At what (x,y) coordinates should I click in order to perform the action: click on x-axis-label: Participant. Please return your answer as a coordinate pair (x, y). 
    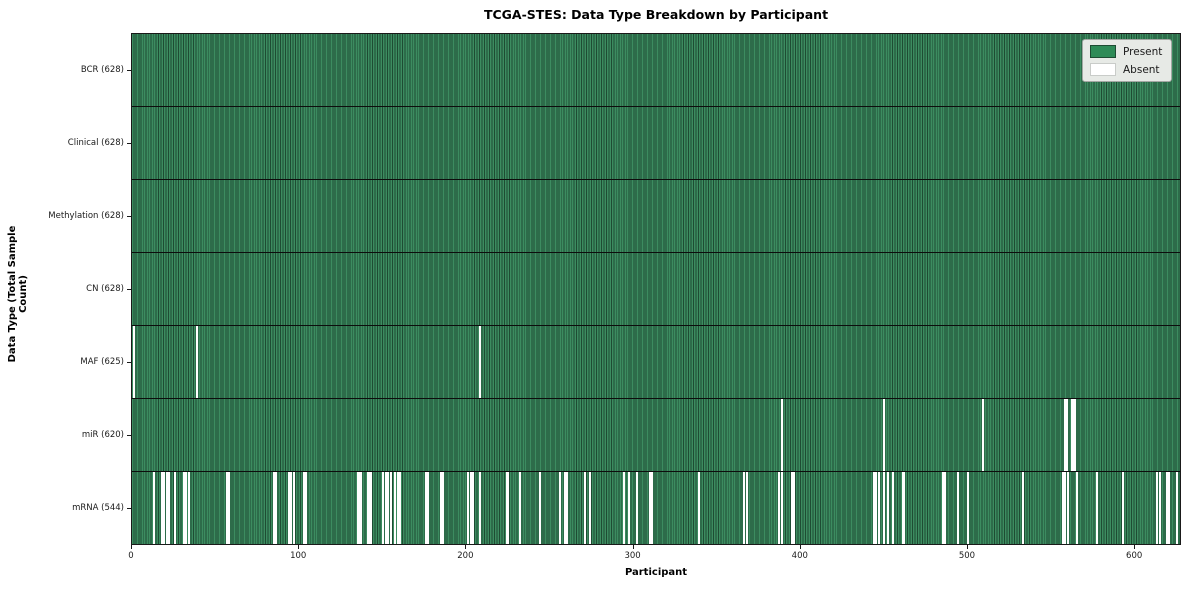
    Looking at the image, I should click on (656, 572).